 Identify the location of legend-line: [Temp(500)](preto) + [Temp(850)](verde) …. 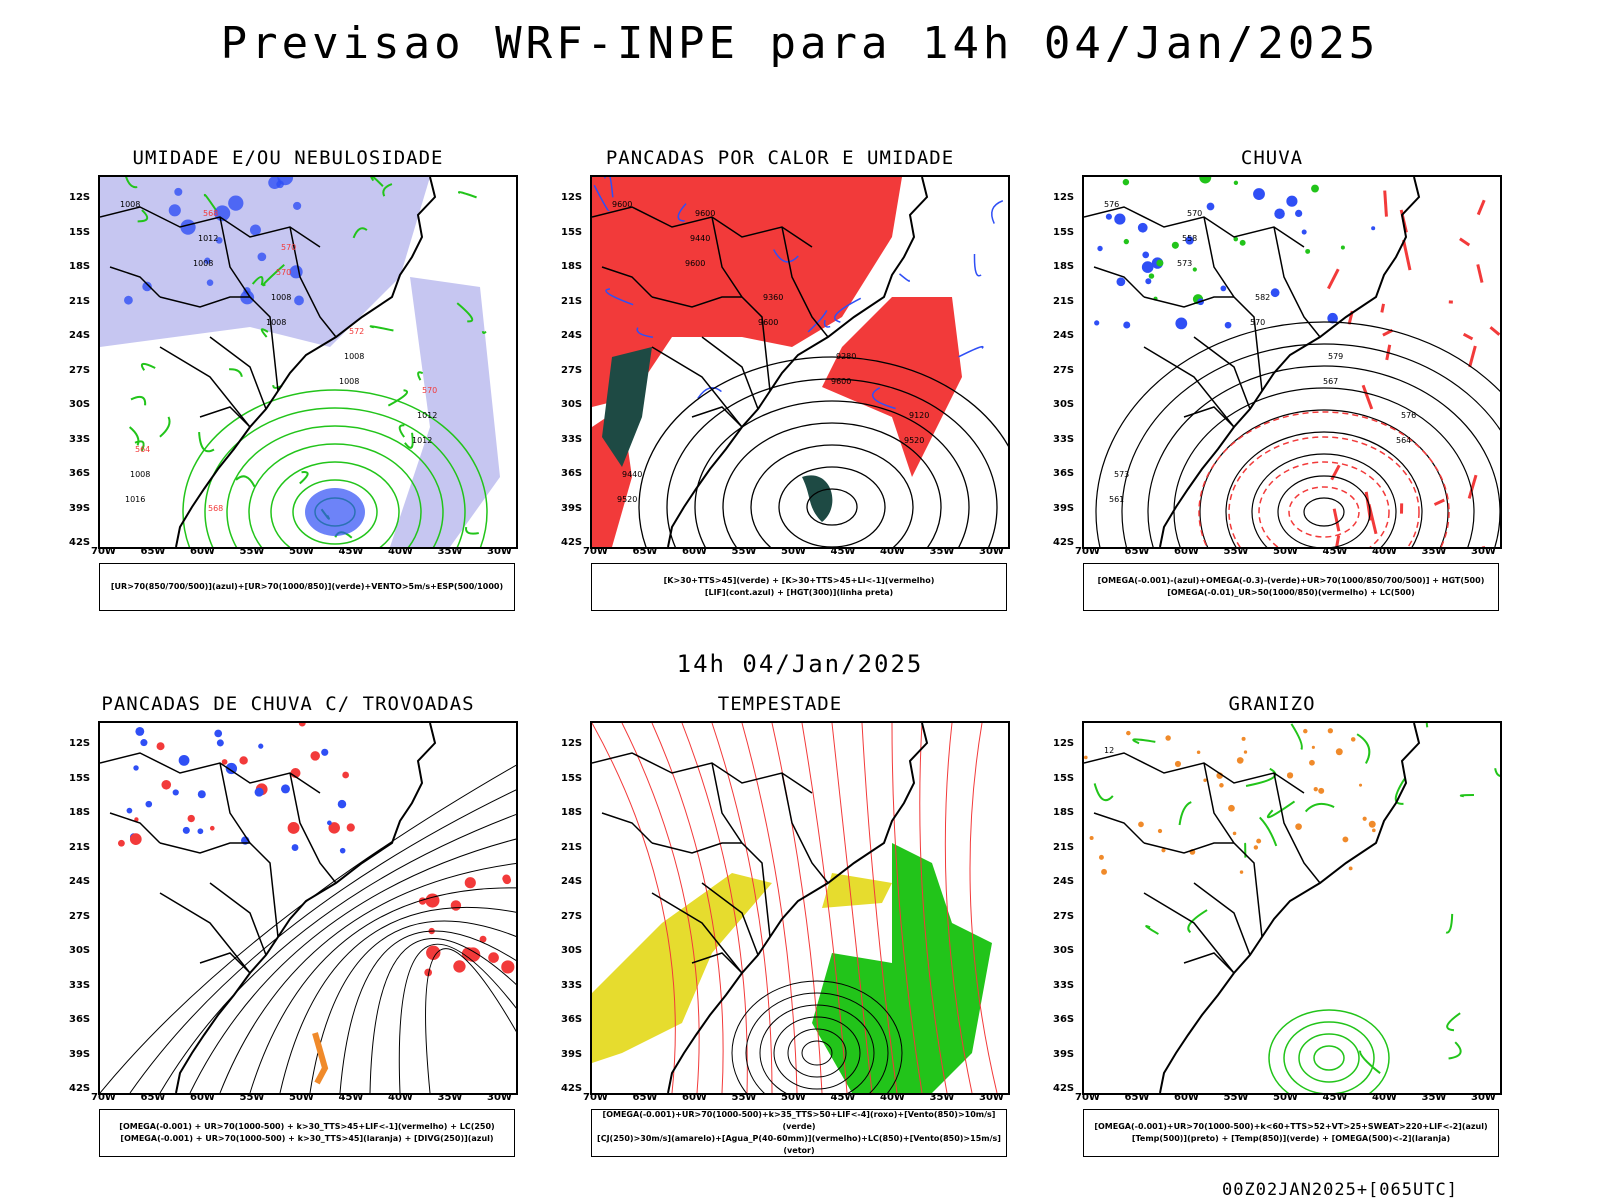
(1291, 1138).